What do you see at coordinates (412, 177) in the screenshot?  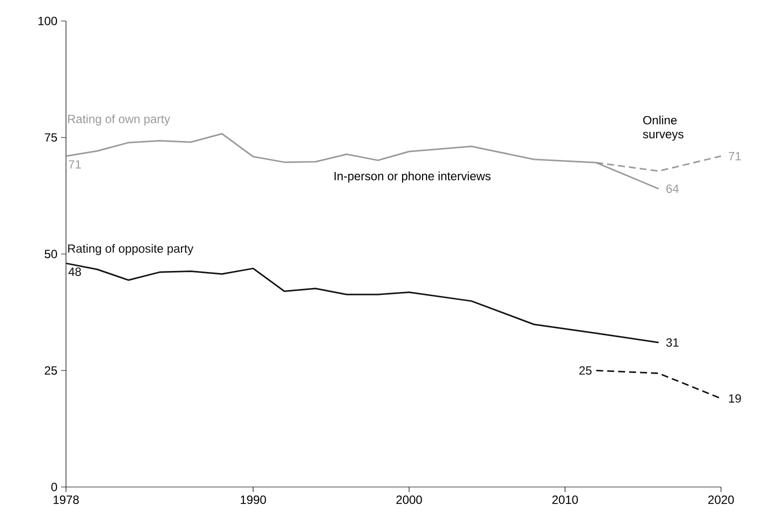 I see `annotation: In-person or phone interviews` at bounding box center [412, 177].